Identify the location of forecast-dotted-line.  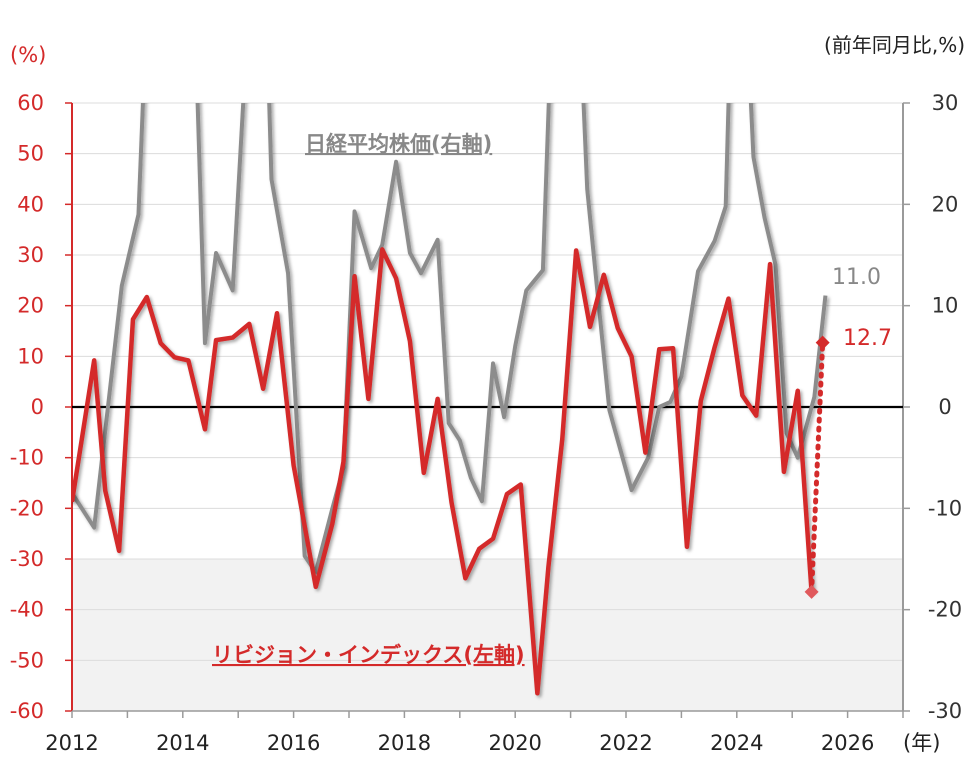
(817, 467).